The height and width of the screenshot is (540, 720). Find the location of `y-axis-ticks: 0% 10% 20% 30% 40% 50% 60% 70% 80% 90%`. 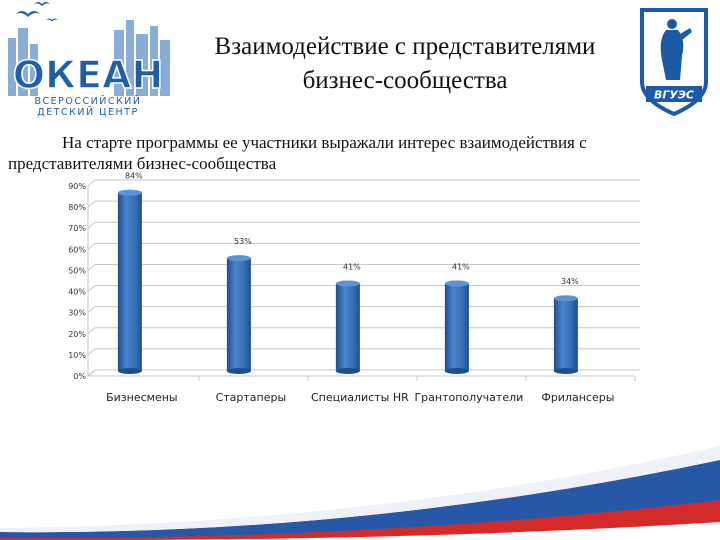

y-axis-ticks: 0% 10% 20% 30% 40% 50% 60% 70% 80% 90% is located at coordinates (77, 281).